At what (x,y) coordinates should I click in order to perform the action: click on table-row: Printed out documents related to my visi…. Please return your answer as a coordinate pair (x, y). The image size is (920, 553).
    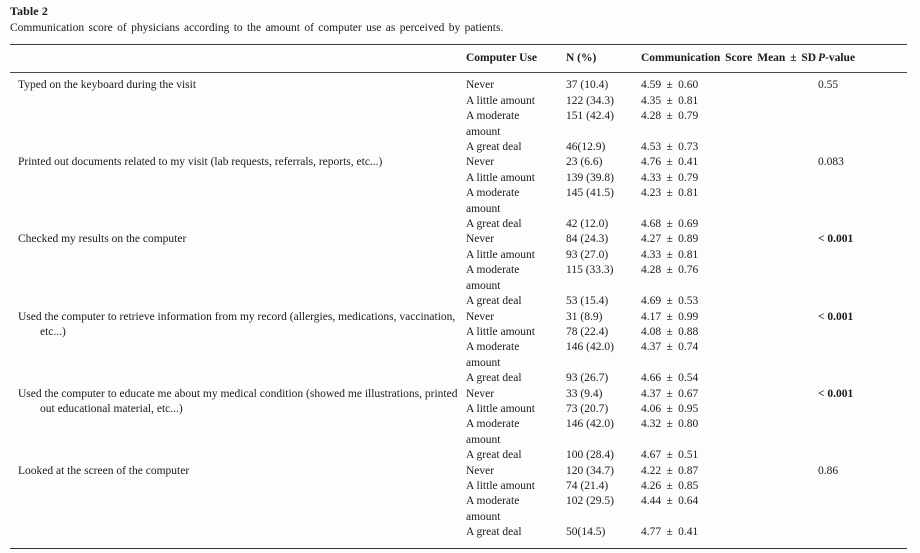
    Looking at the image, I should click on (458, 193).